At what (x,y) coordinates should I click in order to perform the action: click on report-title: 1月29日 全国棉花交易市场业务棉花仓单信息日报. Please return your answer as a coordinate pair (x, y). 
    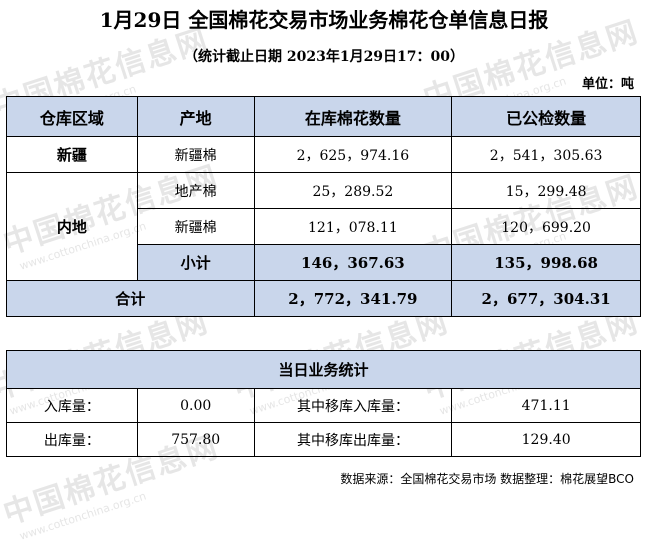
    Looking at the image, I should click on (324, 20).